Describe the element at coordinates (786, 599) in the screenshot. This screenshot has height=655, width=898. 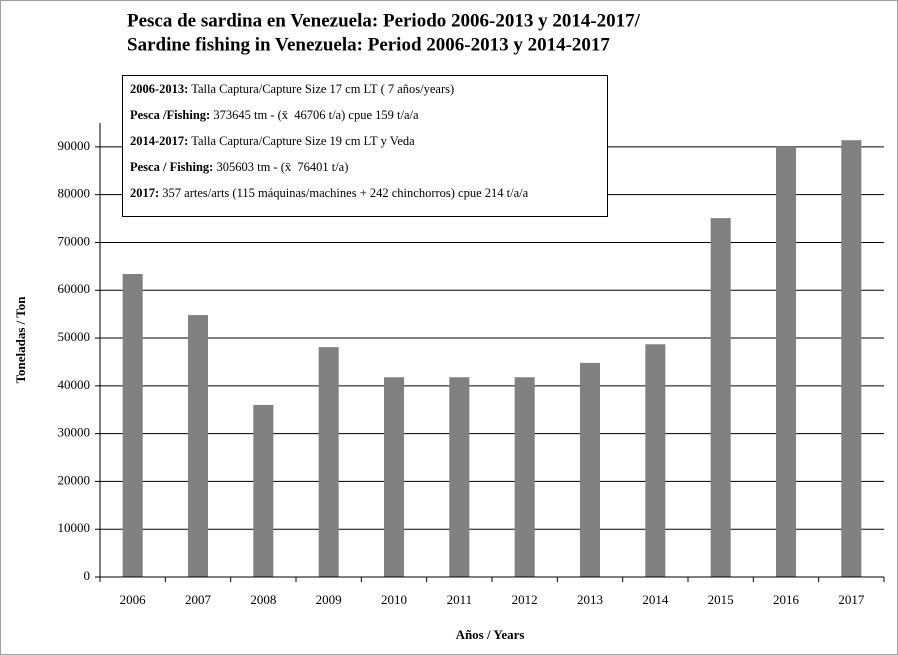
I see `x-tick-label: 2016` at that location.